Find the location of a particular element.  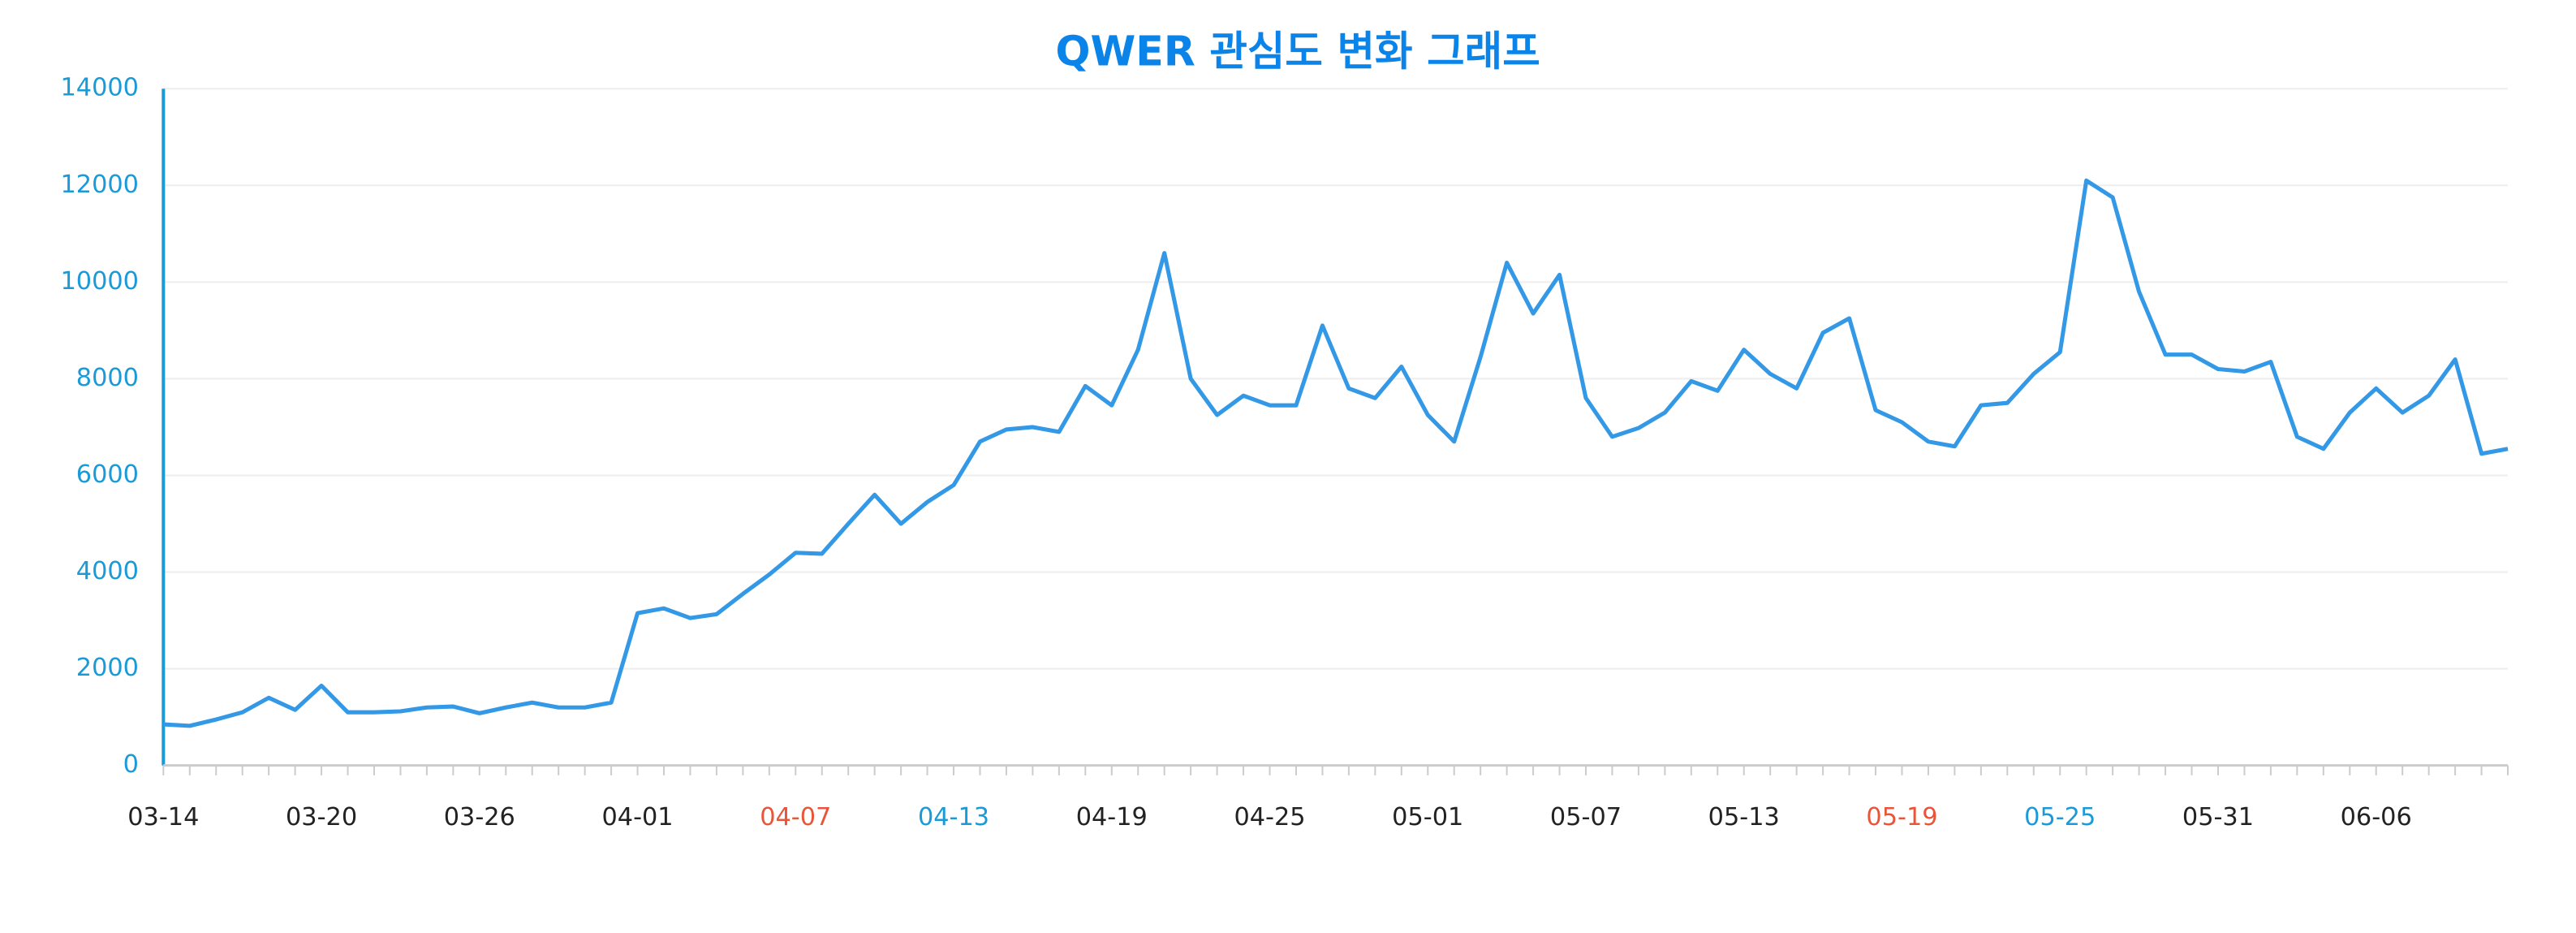

y-tick-label: 12000 is located at coordinates (99, 185).